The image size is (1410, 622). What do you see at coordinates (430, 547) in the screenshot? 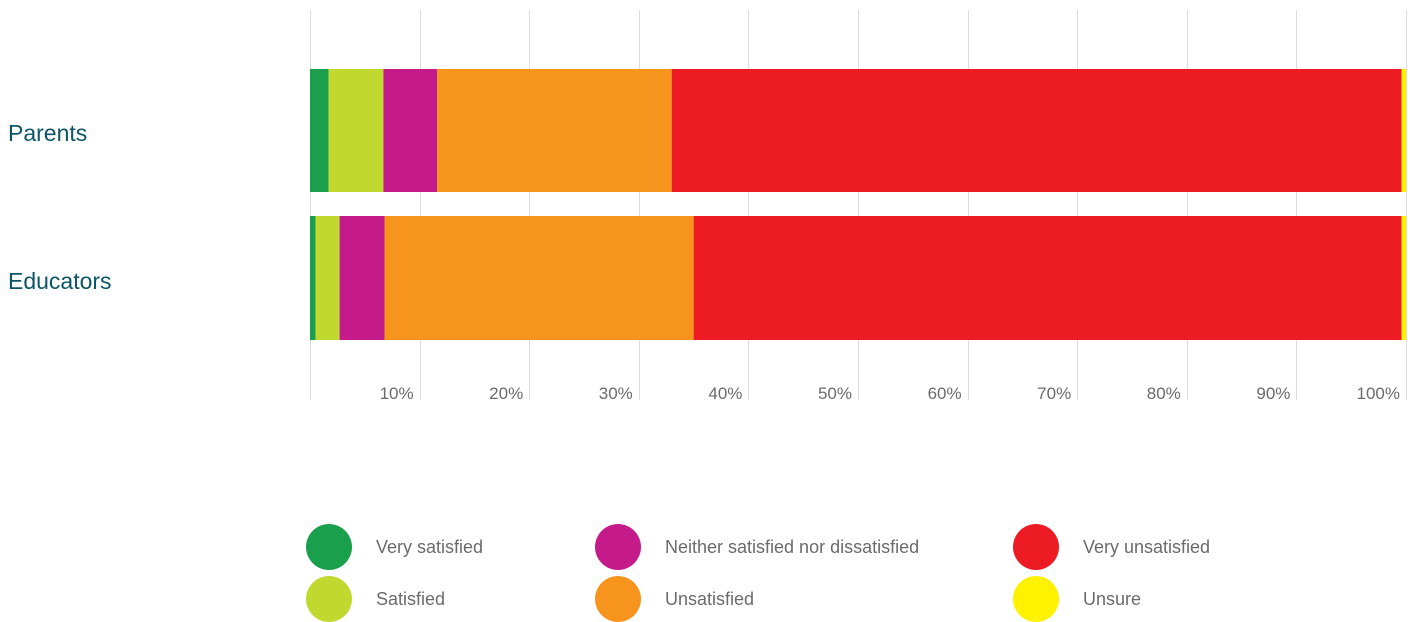
I see `legend-label: Very satisfied` at bounding box center [430, 547].